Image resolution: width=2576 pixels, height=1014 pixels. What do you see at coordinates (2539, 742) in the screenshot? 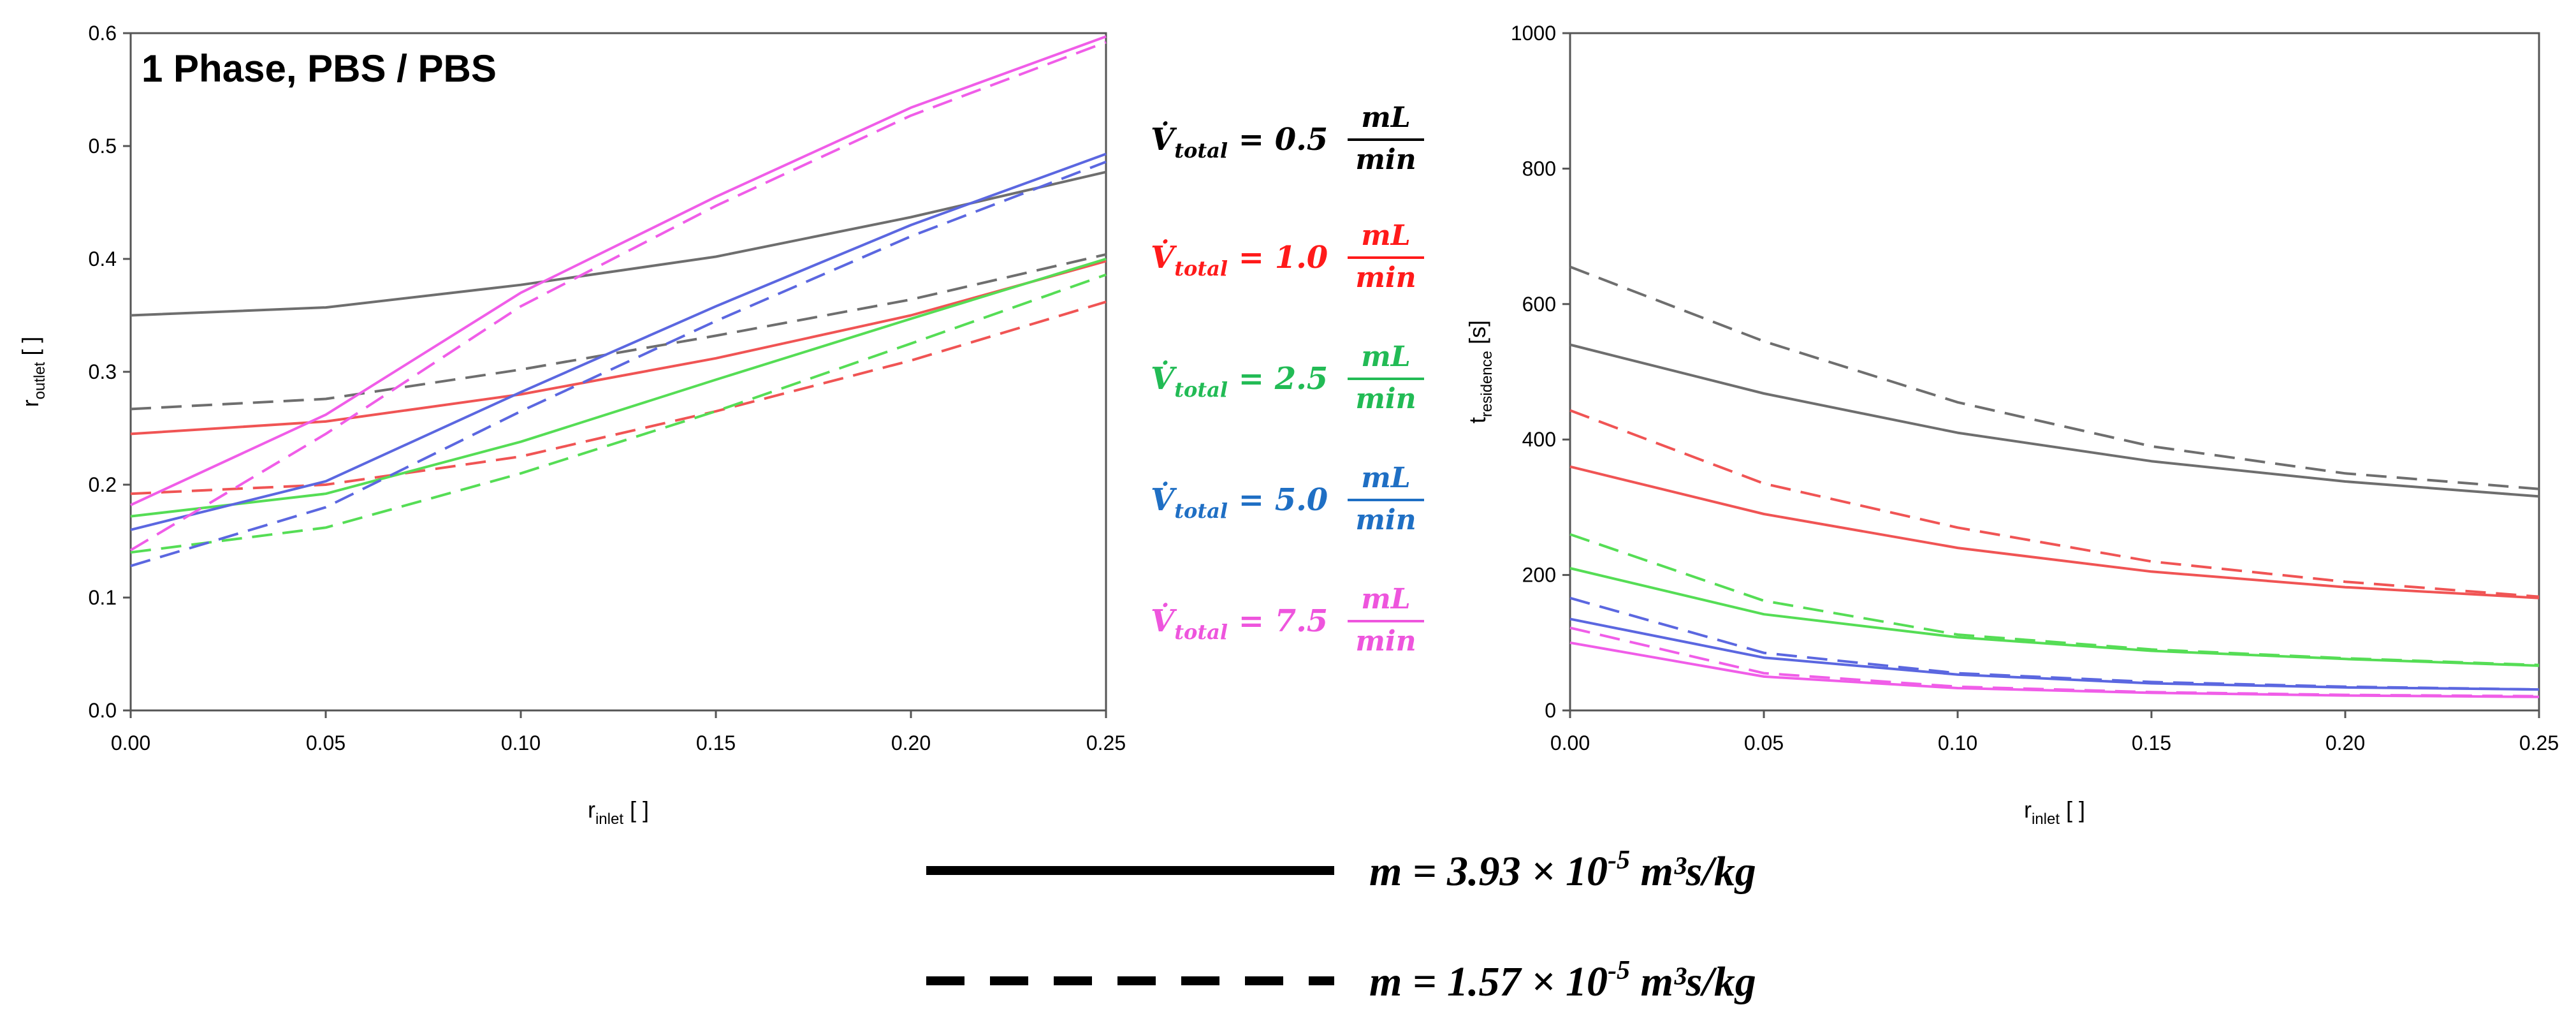
I see `right-x-tick-label: 0.25` at bounding box center [2539, 742].